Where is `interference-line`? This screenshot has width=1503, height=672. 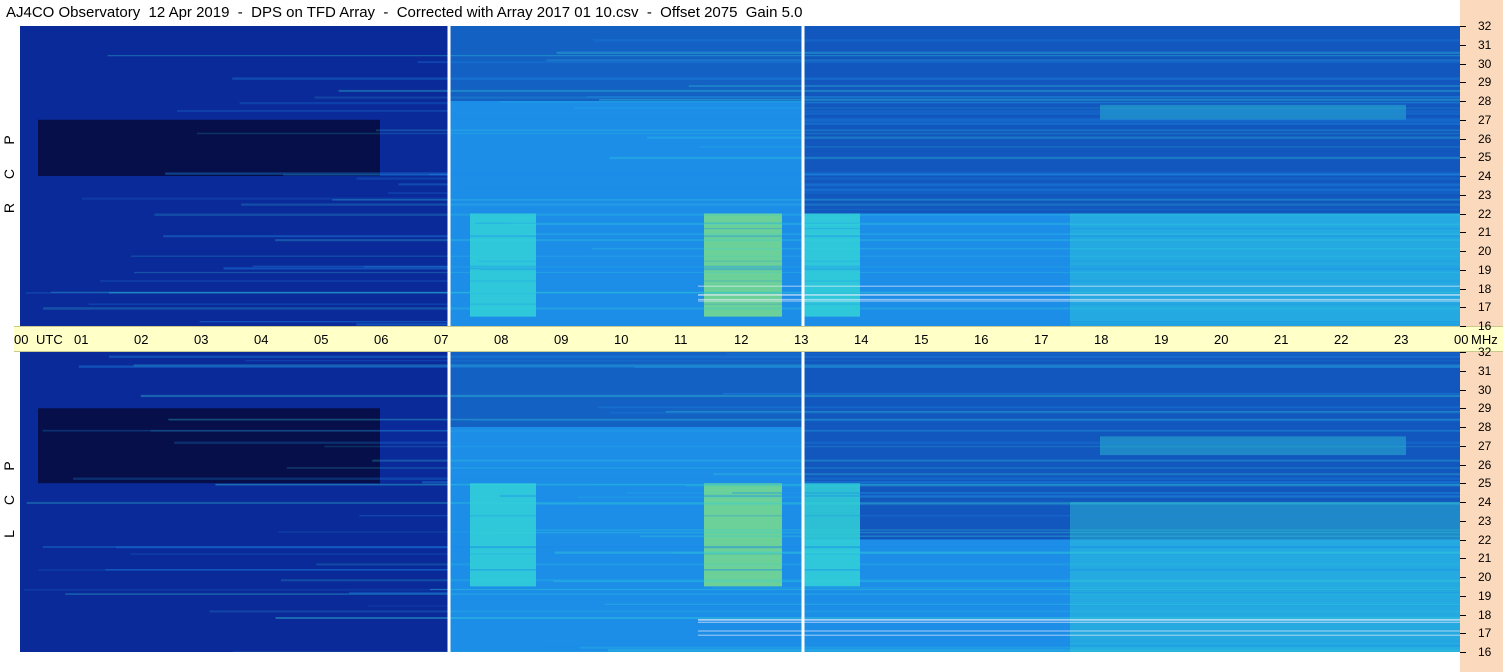
interference-line is located at coordinates (1079, 286).